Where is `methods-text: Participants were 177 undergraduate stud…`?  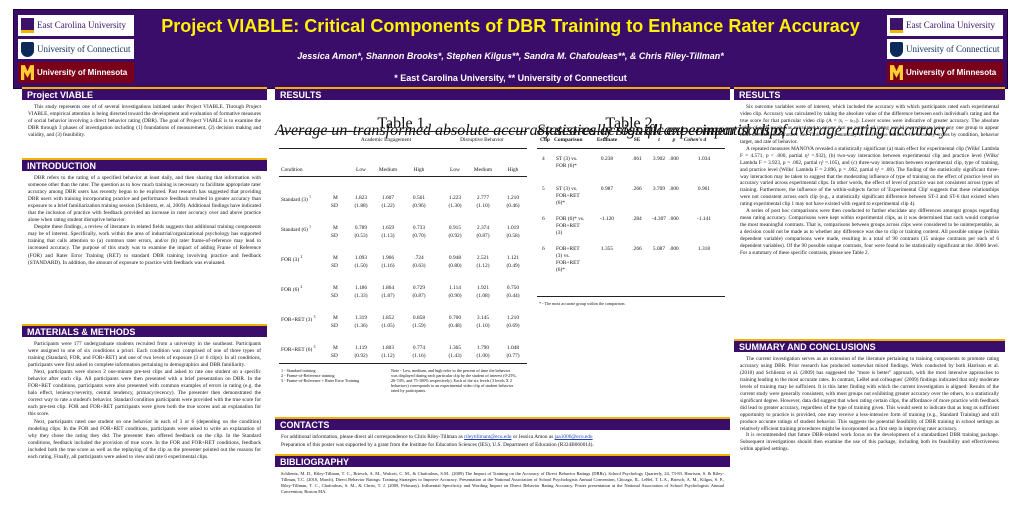
methods-text: Participants were 177 undergraduate stud… is located at coordinates (144, 400).